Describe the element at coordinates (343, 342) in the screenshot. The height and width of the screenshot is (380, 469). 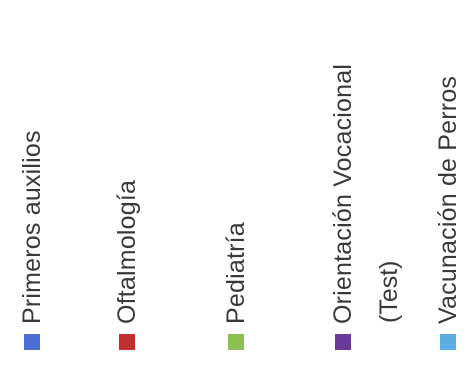
I see `legend-swatch-orientacion-vocacional` at that location.